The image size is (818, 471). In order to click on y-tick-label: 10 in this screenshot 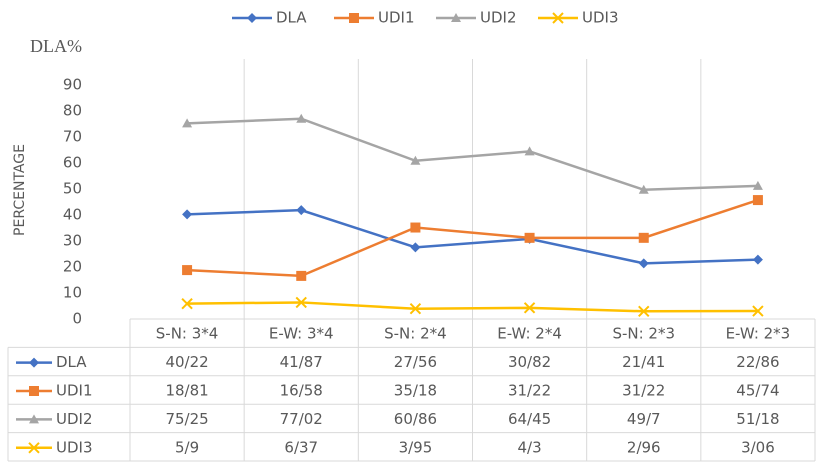, I will do `click(72, 293)`.